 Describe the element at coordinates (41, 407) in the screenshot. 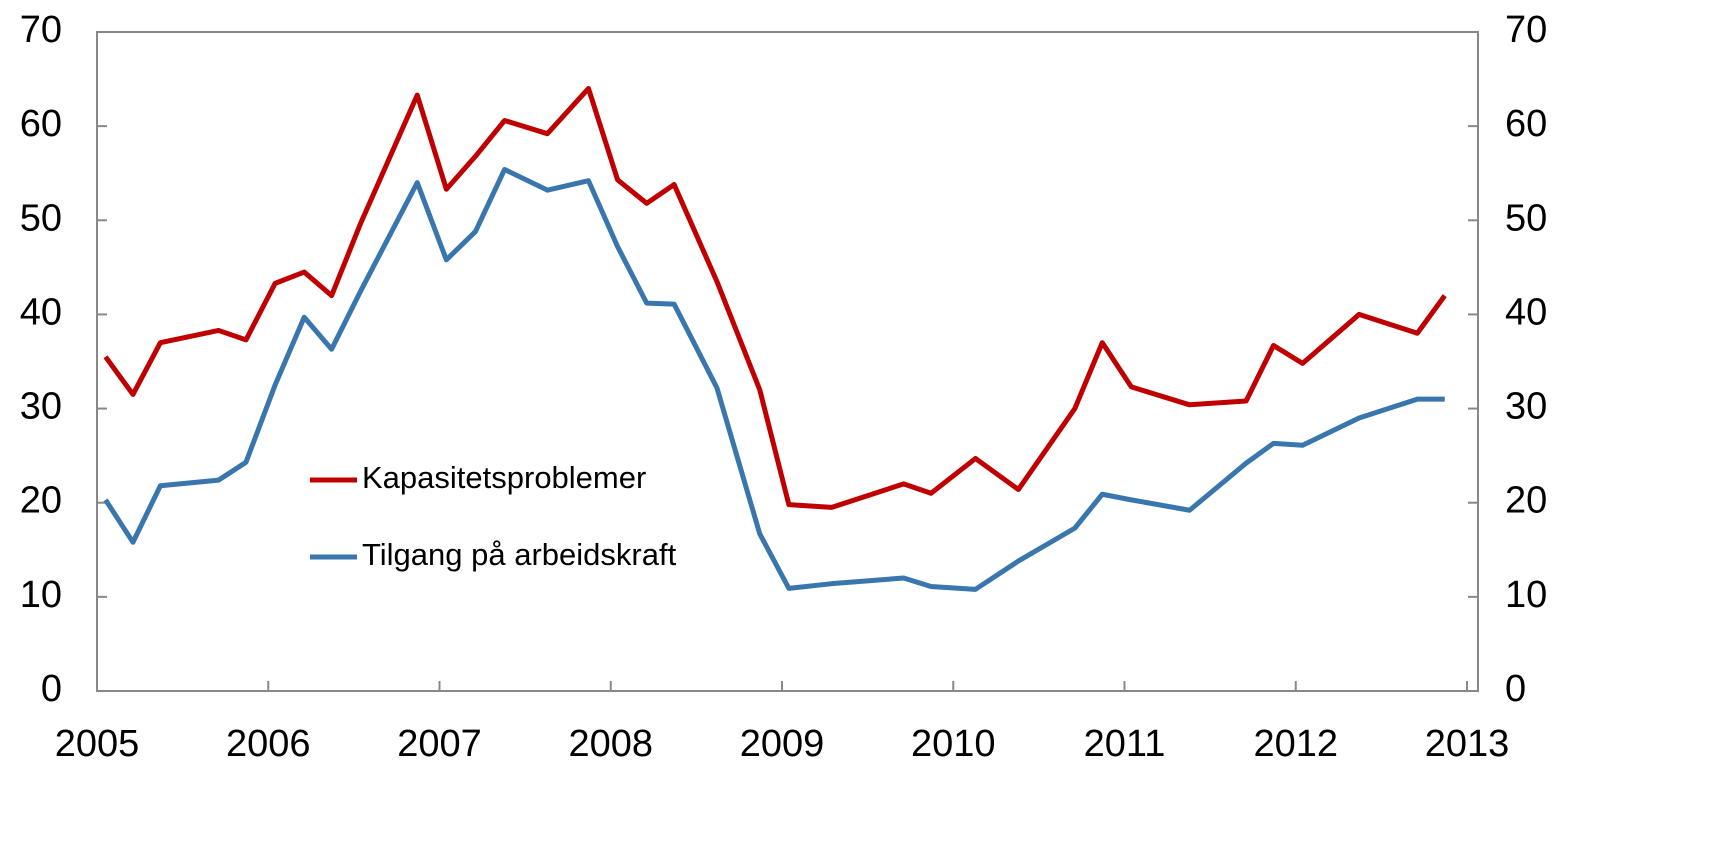

I see `y-tick-label: 30` at that location.